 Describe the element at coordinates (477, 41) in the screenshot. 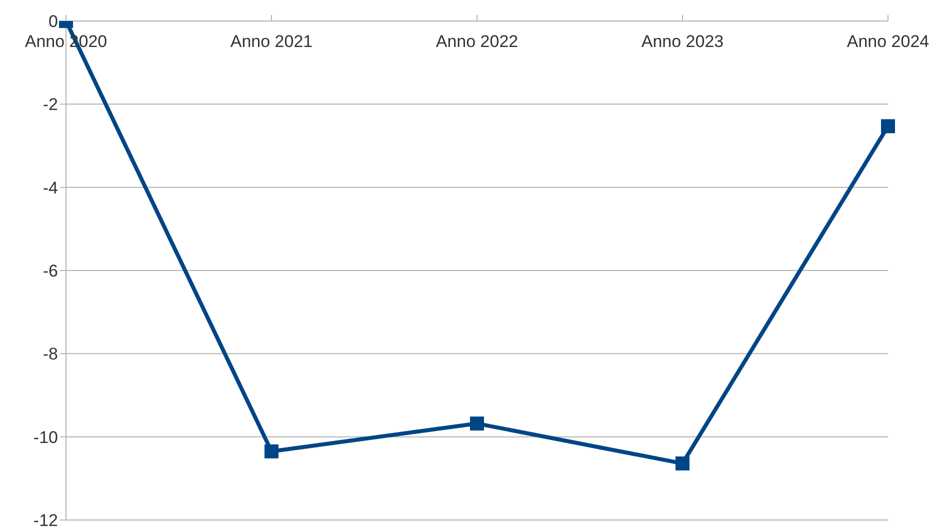

I see `x-tick-label: Anno 2022` at that location.